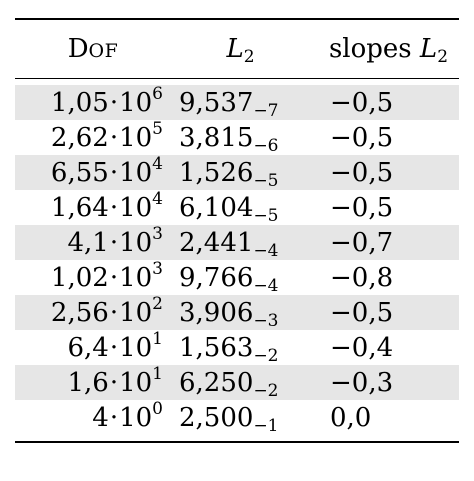 The height and width of the screenshot is (481, 474). What do you see at coordinates (103, 51) in the screenshot?
I see `header-dof-rest: OF` at bounding box center [103, 51].